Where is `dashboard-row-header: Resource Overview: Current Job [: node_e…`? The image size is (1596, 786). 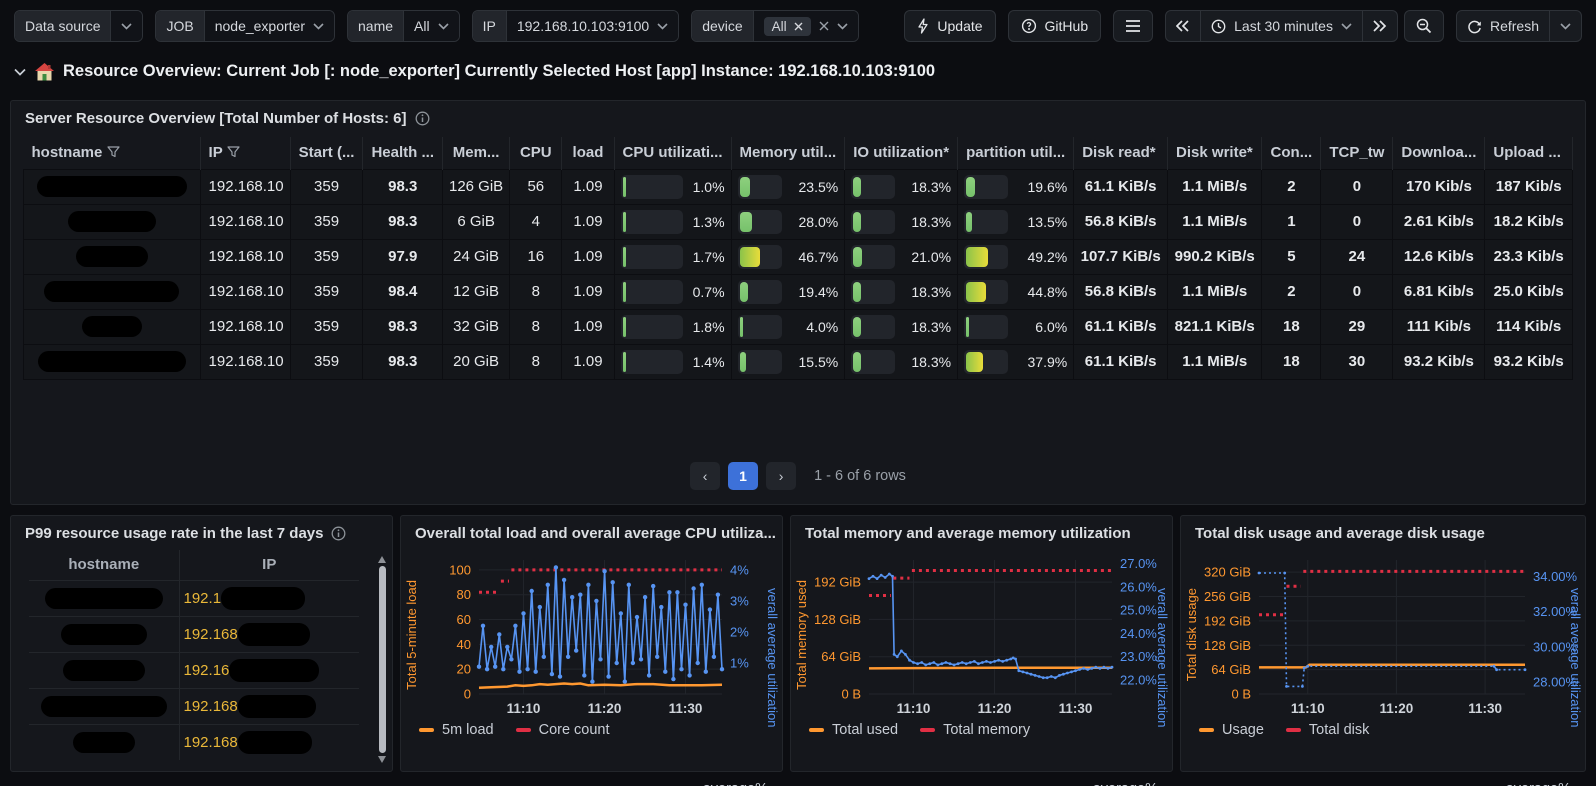
dashboard-row-header: Resource Overview: Current Job [: node_e… is located at coordinates (474, 71).